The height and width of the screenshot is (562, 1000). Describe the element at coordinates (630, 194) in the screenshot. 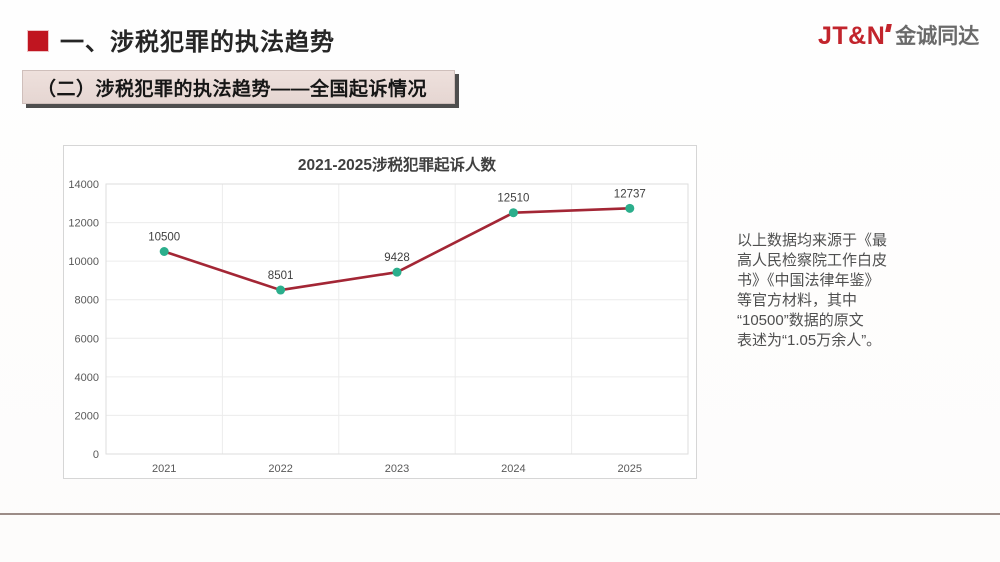

I see `data-point-label: 12737` at that location.